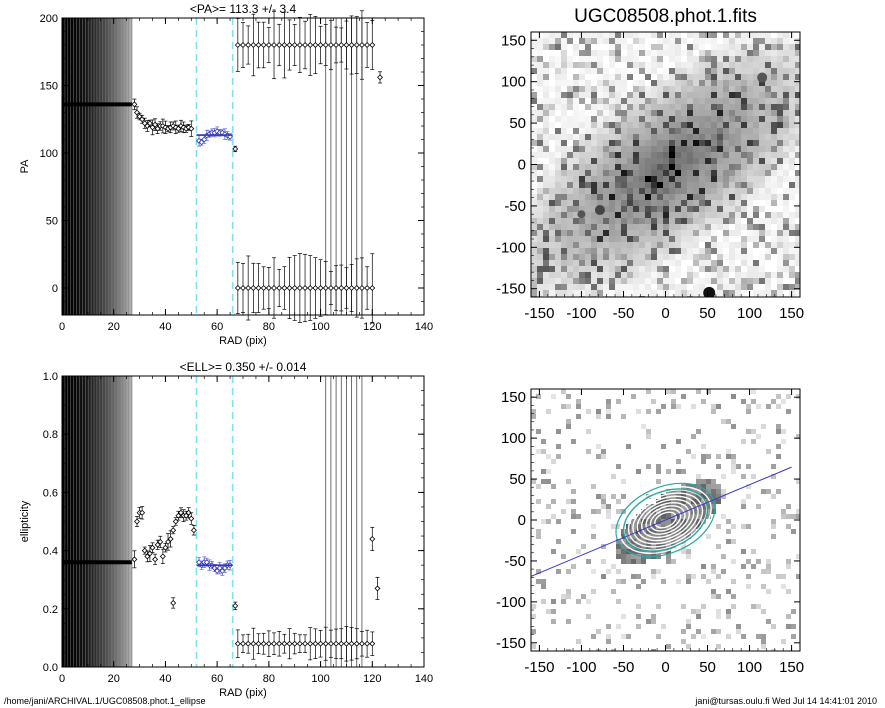  Describe the element at coordinates (372, 327) in the screenshot. I see `x-tick-label: 120` at that location.